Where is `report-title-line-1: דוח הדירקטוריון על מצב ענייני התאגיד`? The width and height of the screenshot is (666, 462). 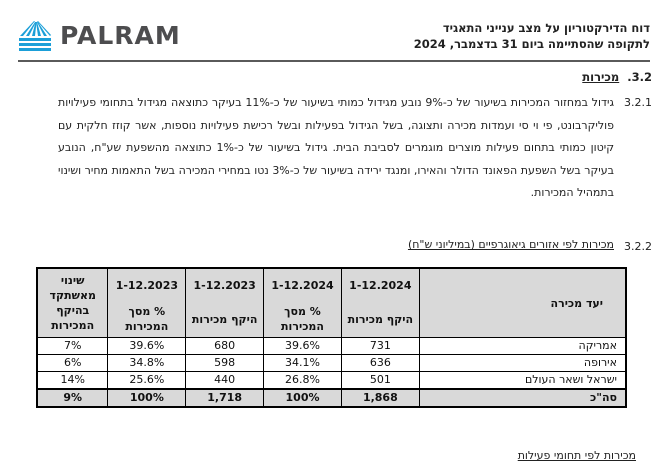
report-title-line-1: דוח הדירקטוריון על מצב ענייני התאגיד is located at coordinates (546, 28).